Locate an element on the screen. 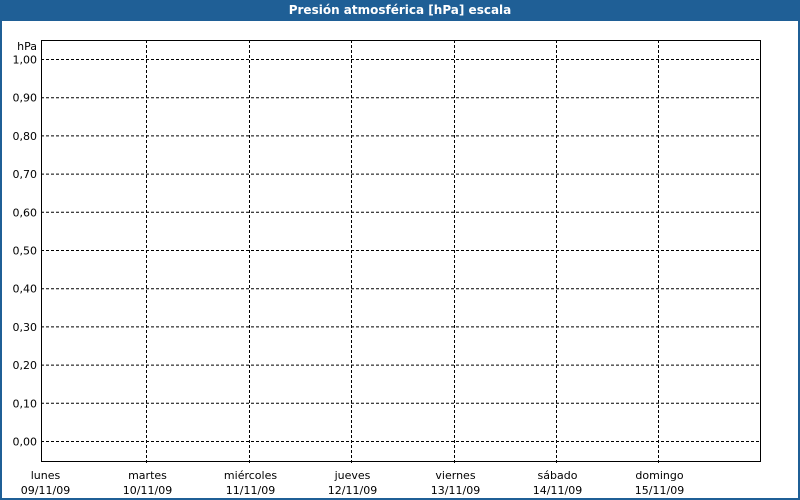  x-tick-date: 09/11/09 is located at coordinates (45, 490).